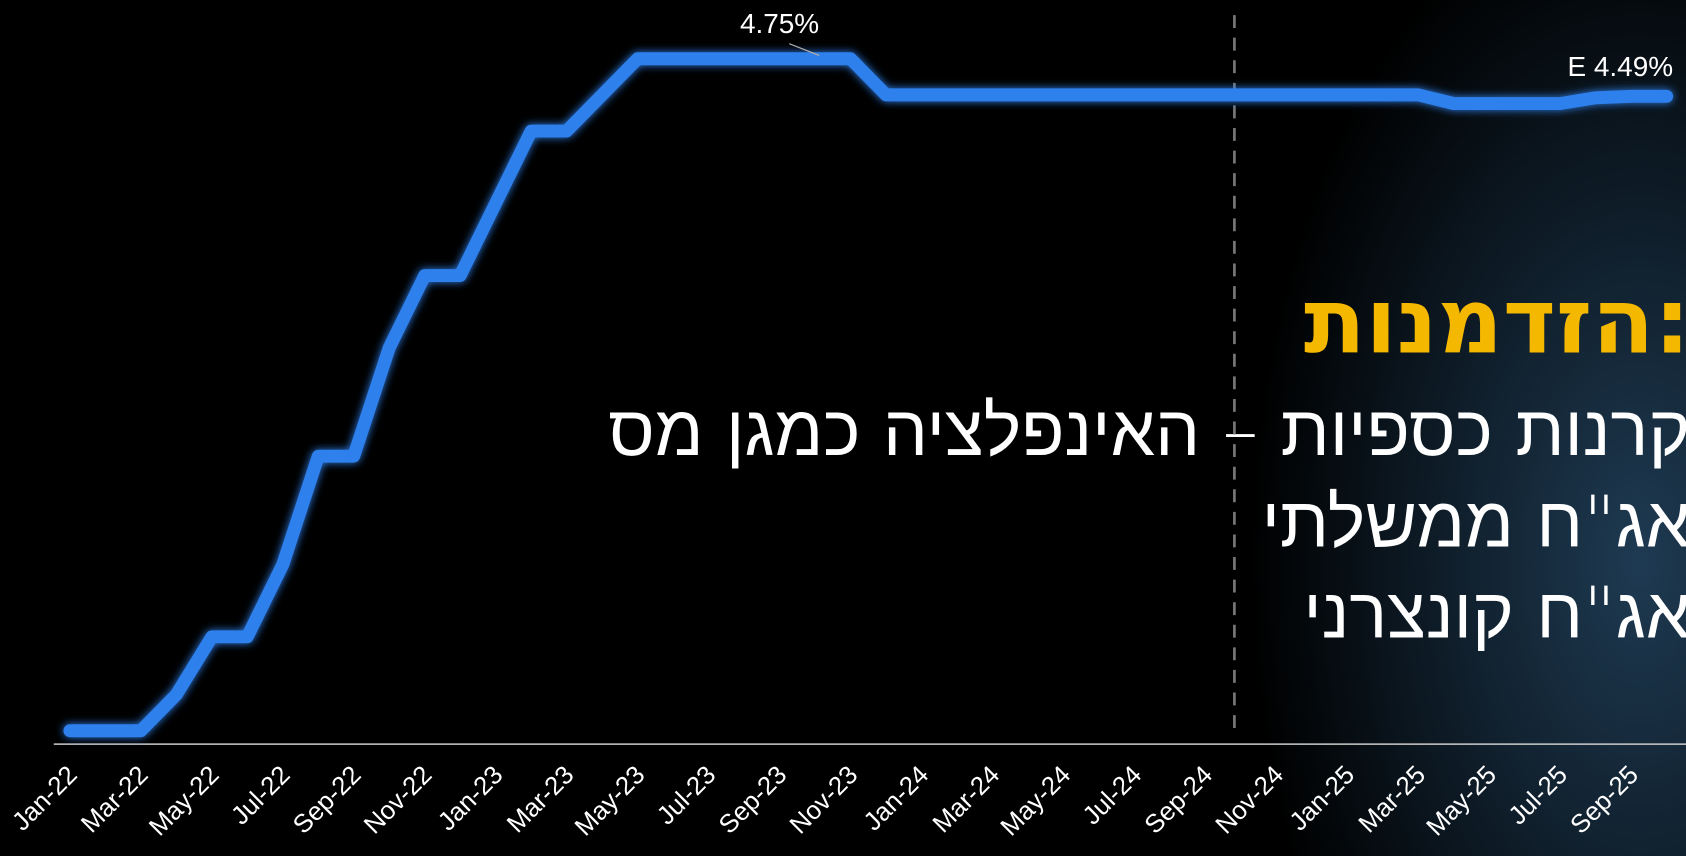 This screenshot has height=856, width=1686. What do you see at coordinates (1250, 800) in the screenshot?
I see `x-tick-label: Nov-24` at bounding box center [1250, 800].